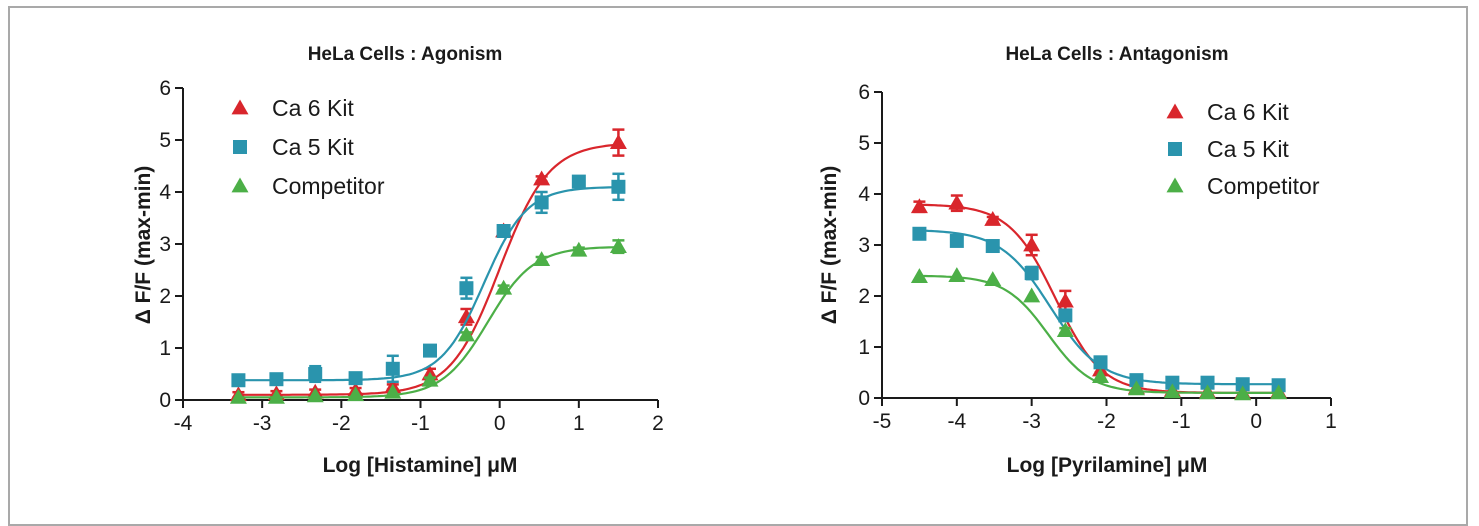 This screenshot has height=526, width=1479. Describe the element at coordinates (405, 54) in the screenshot. I see `chart-title: HeLa Cells : Agonism` at that location.